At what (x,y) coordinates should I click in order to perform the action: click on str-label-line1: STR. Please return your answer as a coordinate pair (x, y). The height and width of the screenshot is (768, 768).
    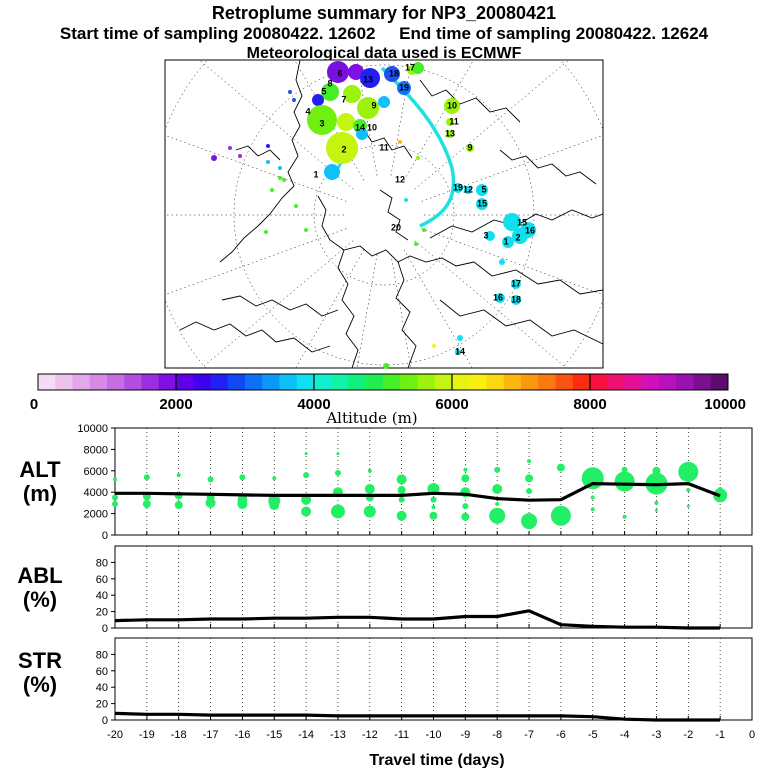
    Looking at the image, I should click on (40, 660).